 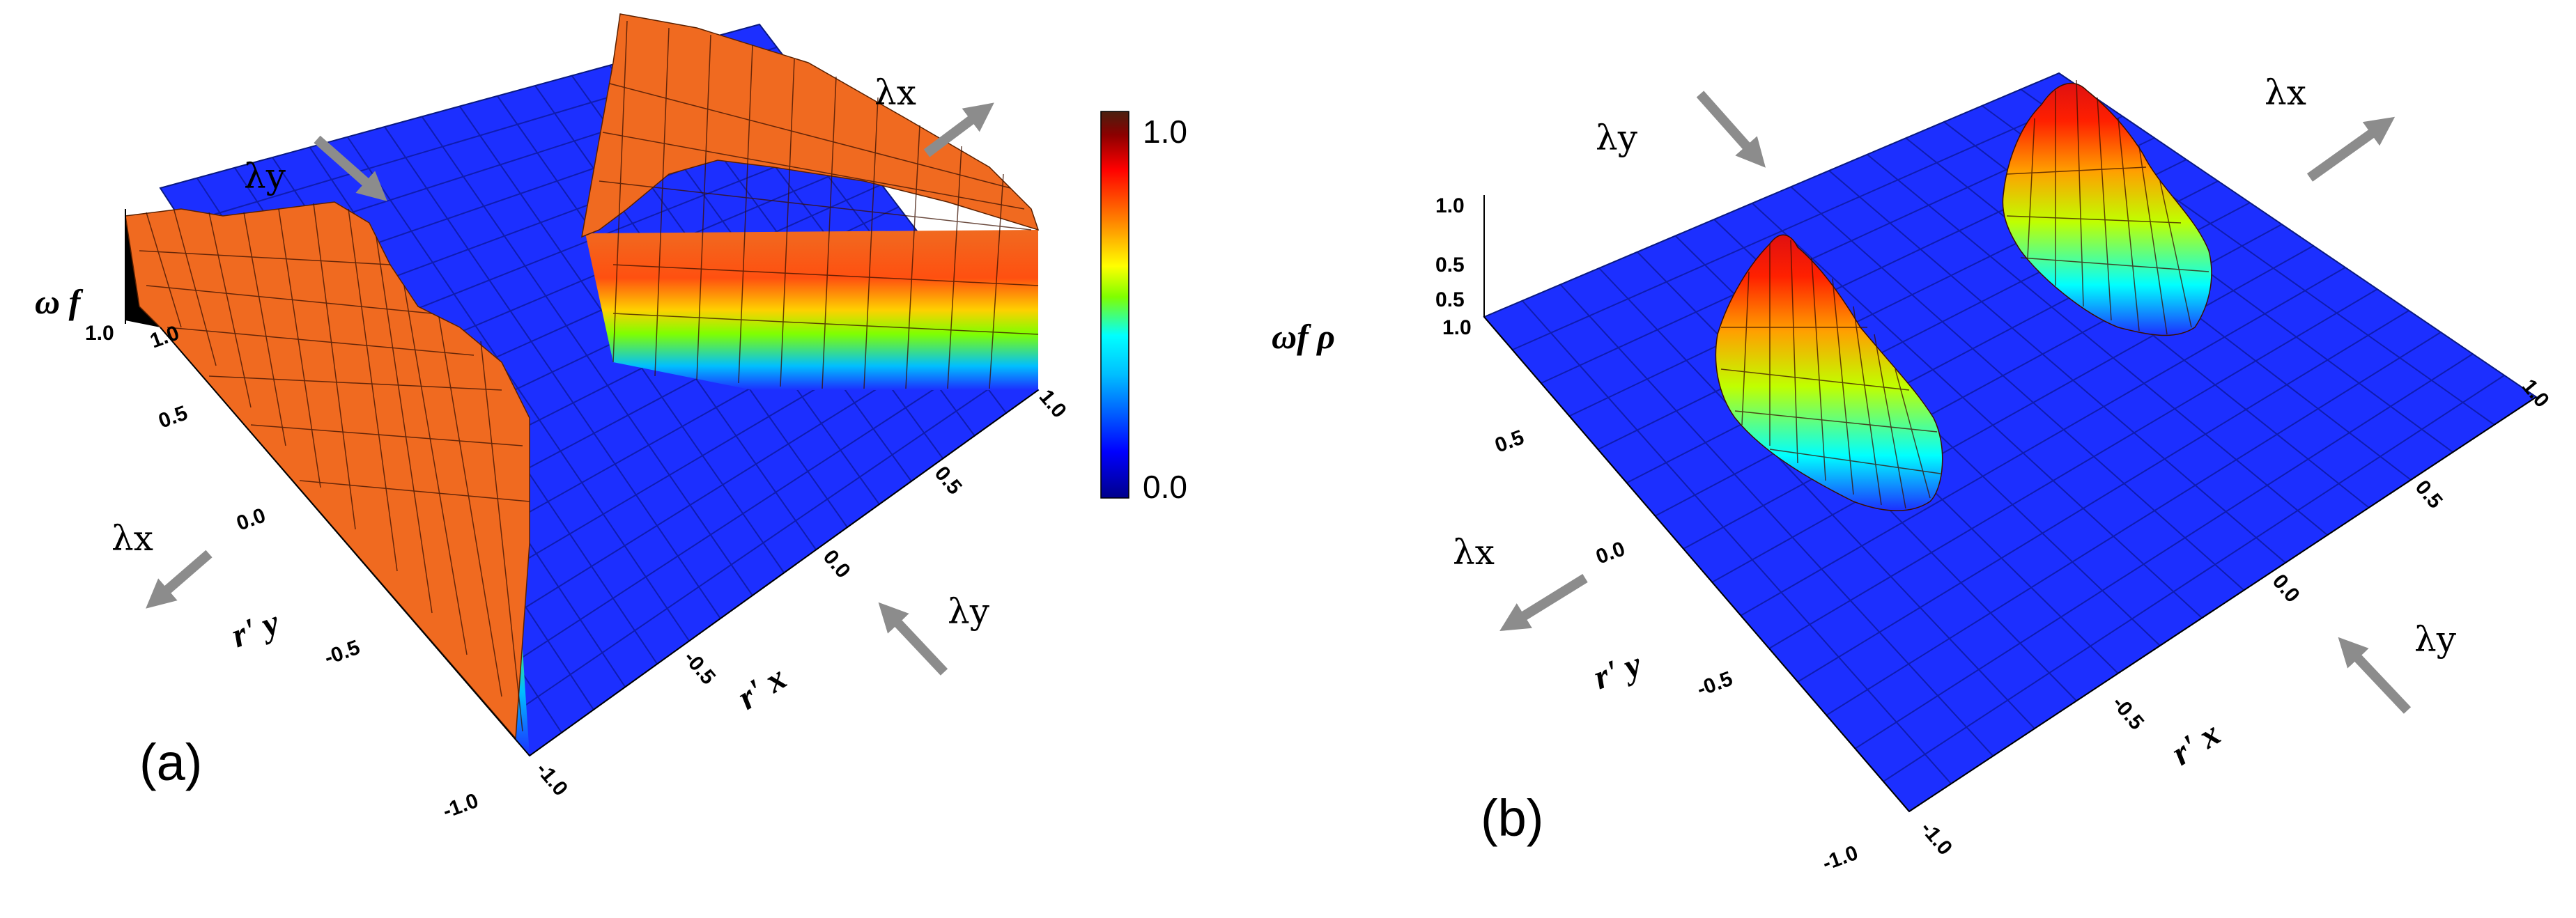 I want to click on panel-b-arrow-lambda-y-top, so click(x=1731, y=130).